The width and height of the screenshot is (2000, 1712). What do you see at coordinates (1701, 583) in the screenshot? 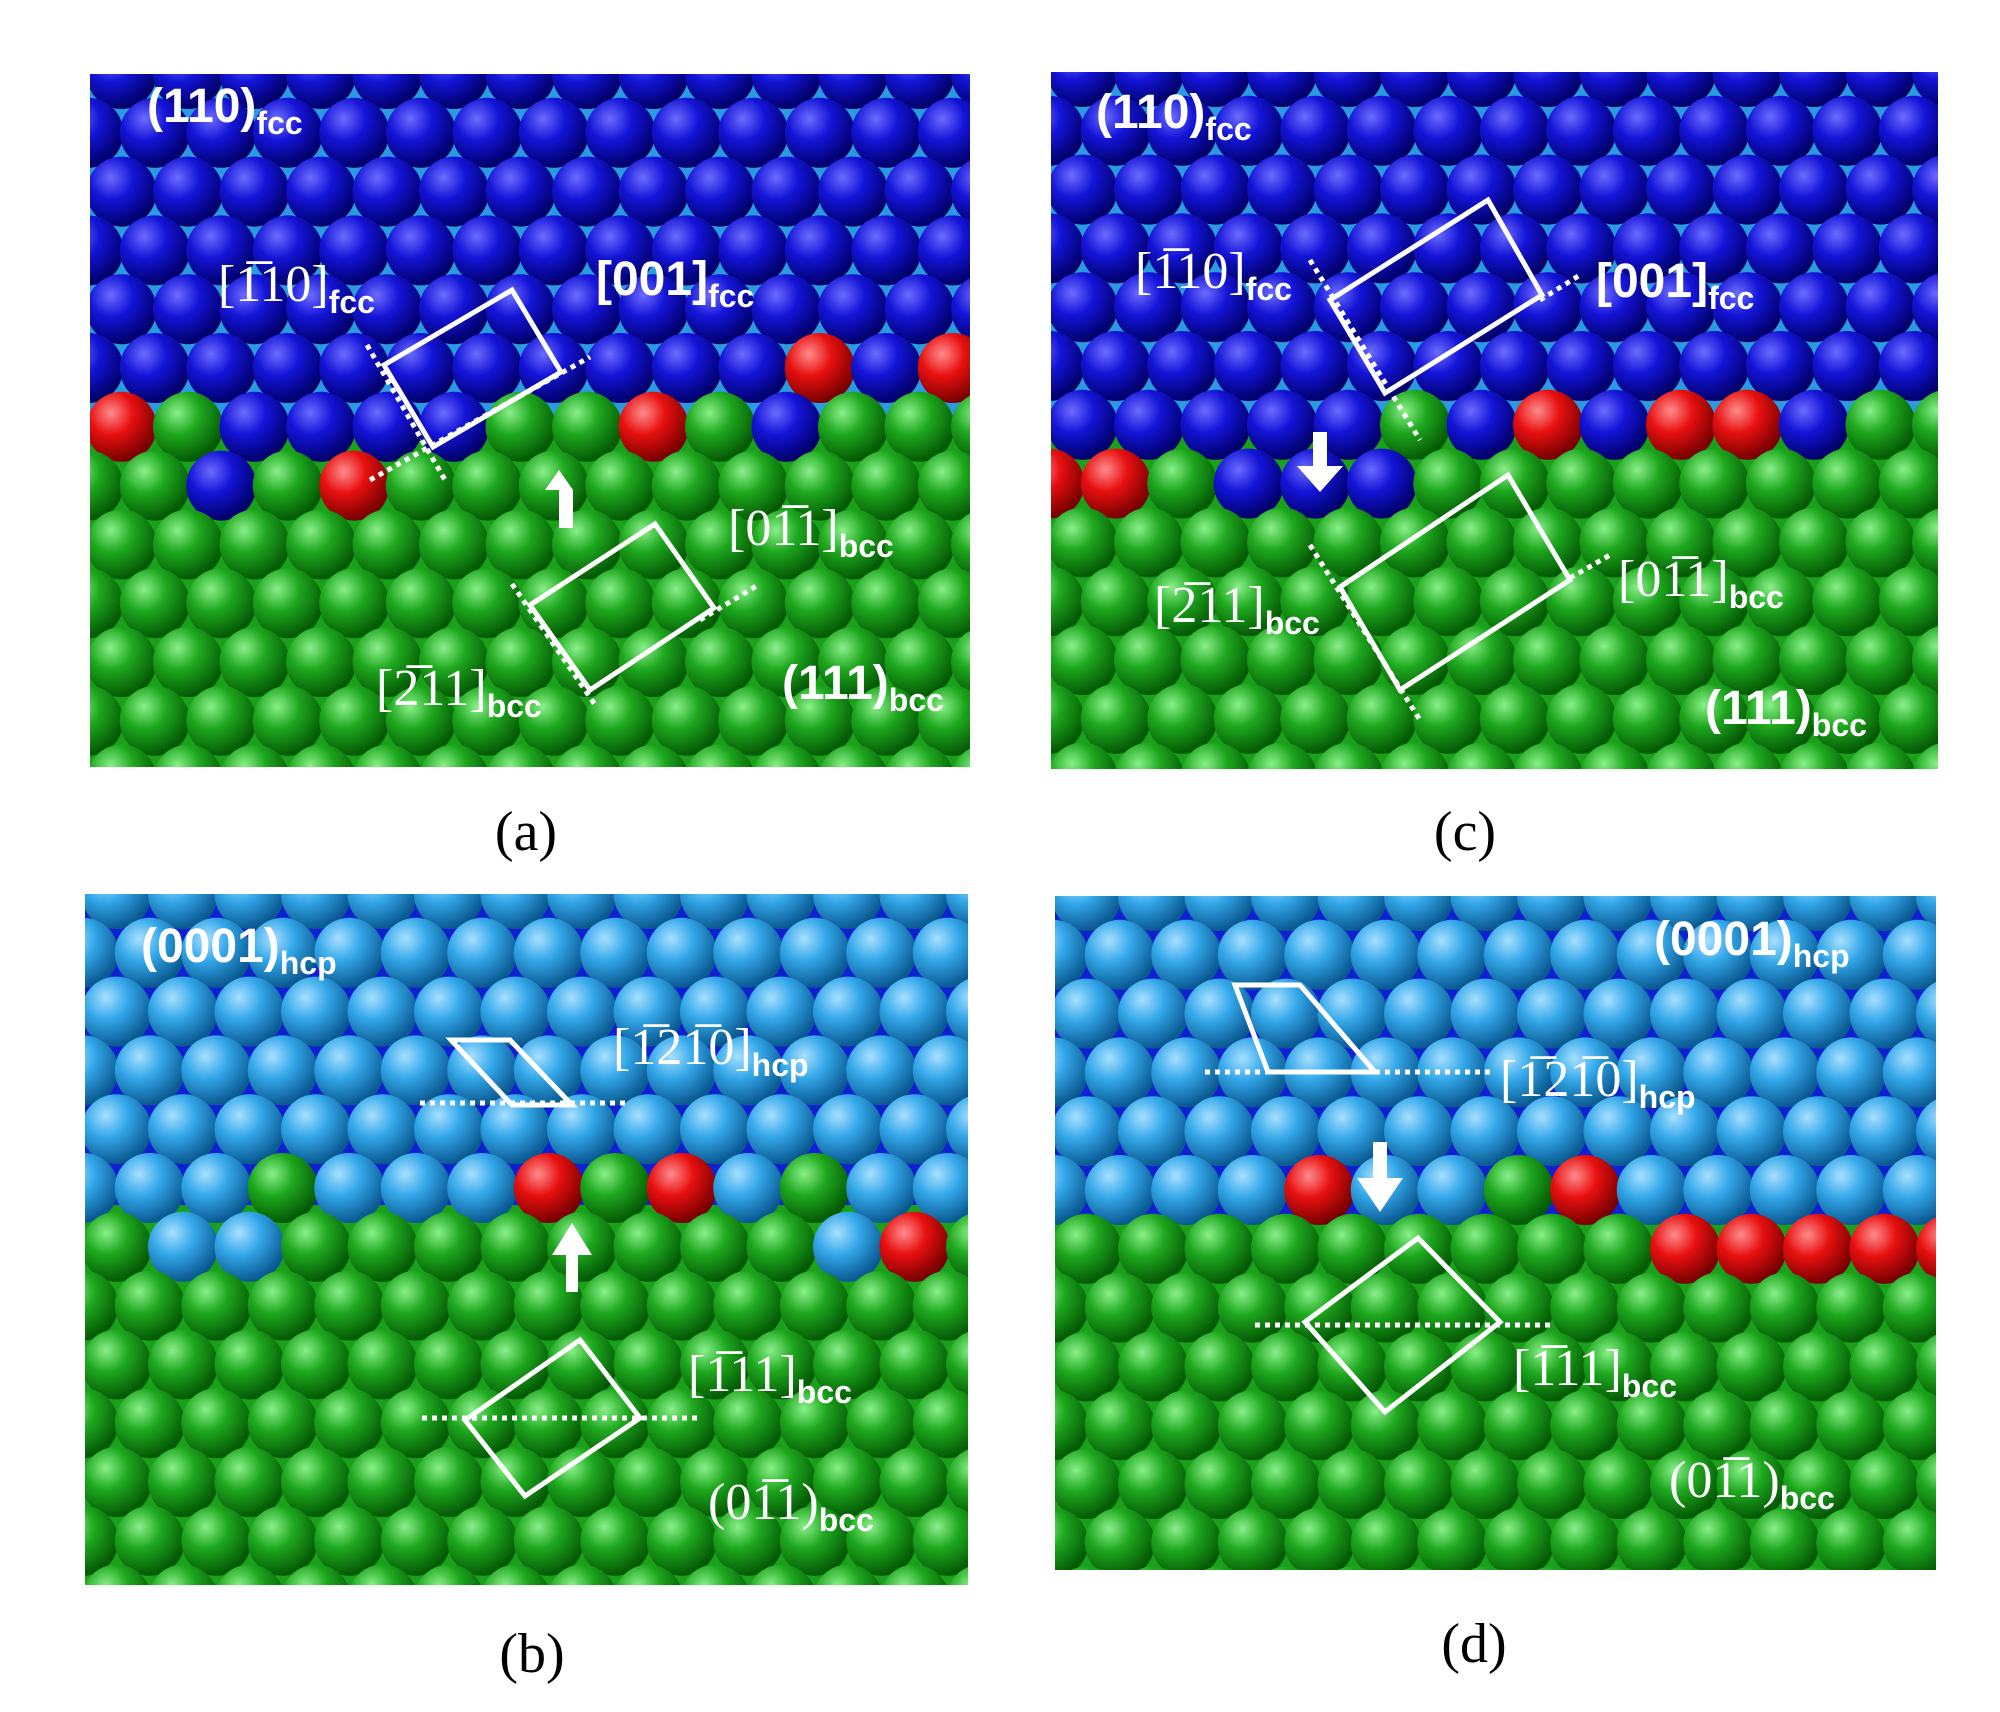
I see `annotation: [01̅1]bcc` at bounding box center [1701, 583].